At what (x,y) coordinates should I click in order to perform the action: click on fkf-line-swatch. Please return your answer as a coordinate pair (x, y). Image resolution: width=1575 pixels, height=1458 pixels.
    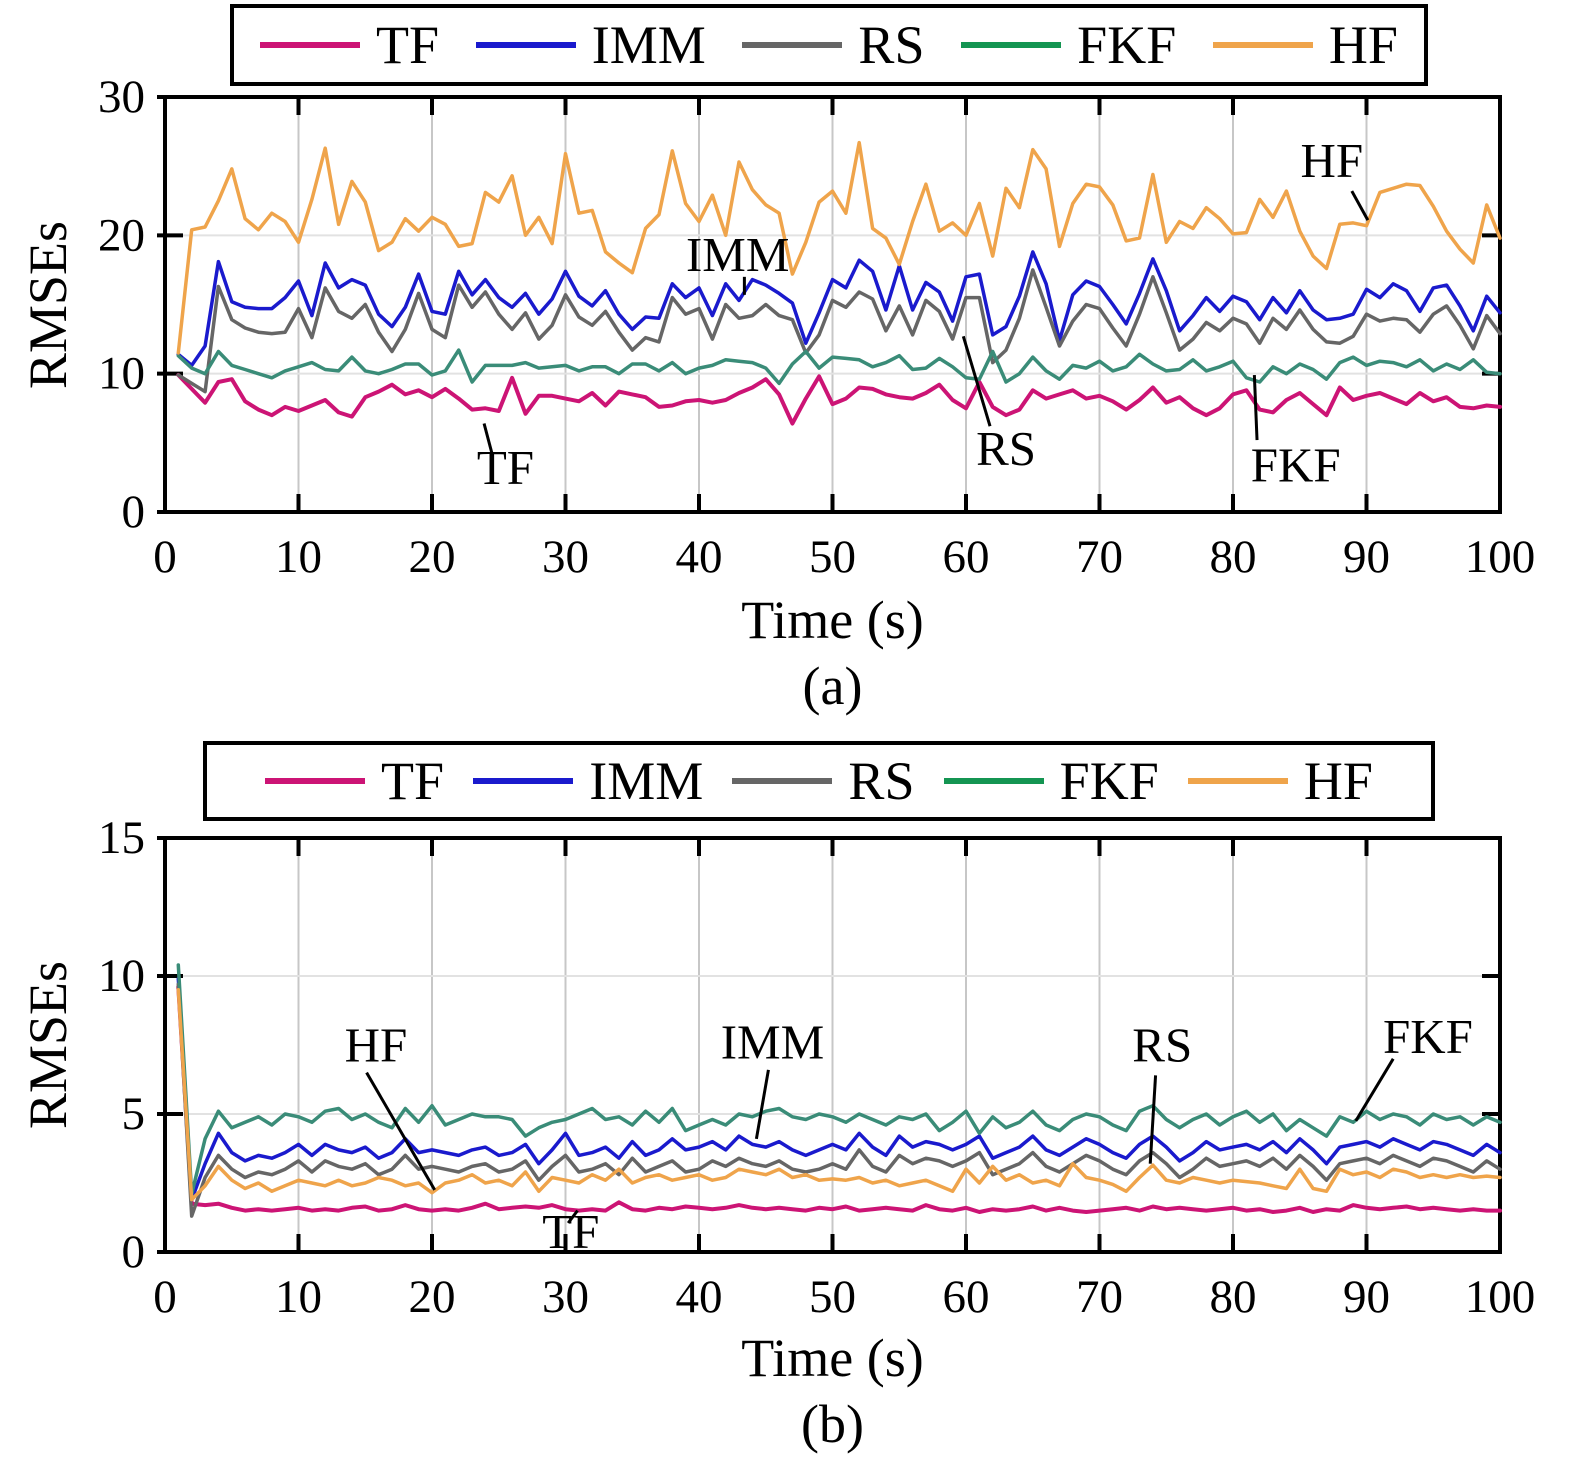
    Looking at the image, I should click on (1011, 45).